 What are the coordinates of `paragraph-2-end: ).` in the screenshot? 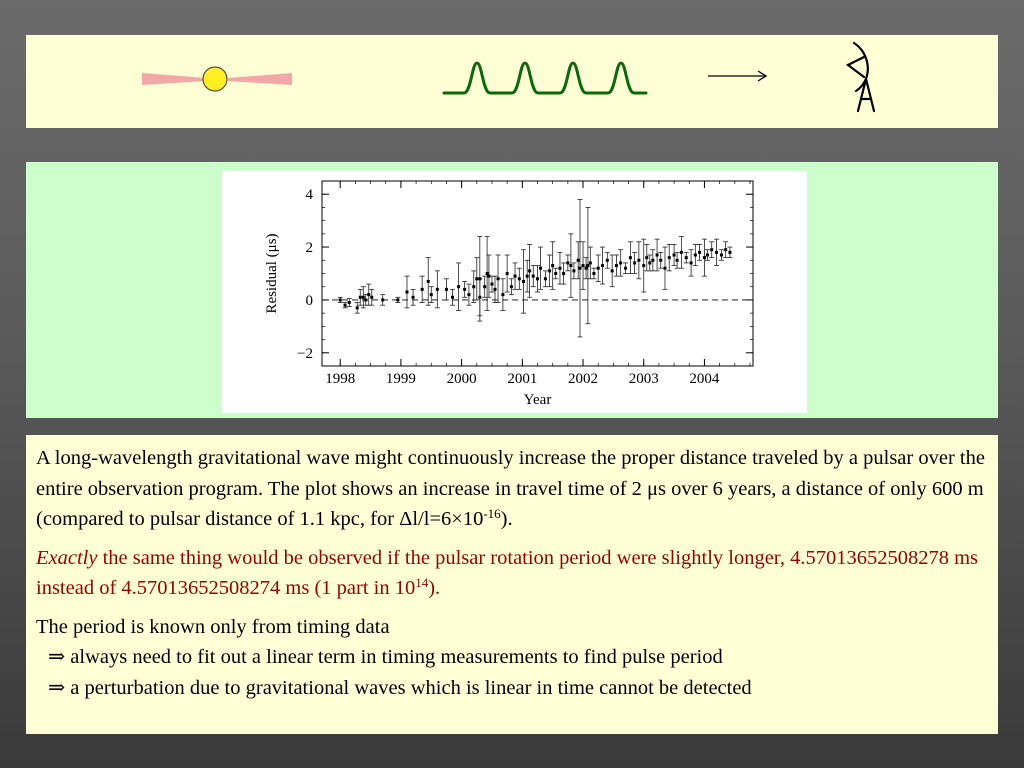 It's located at (434, 588).